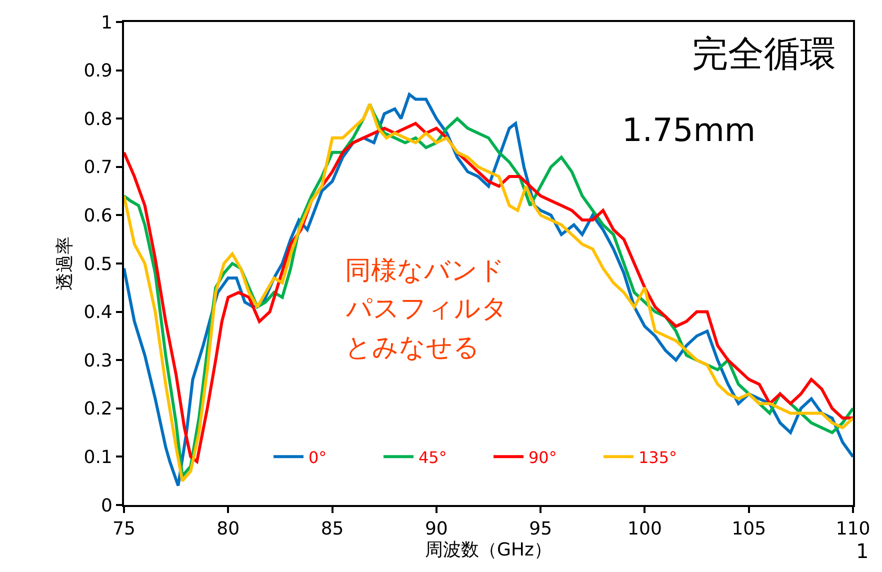  I want to click on y-tick-label: 0.5, so click(98, 264).